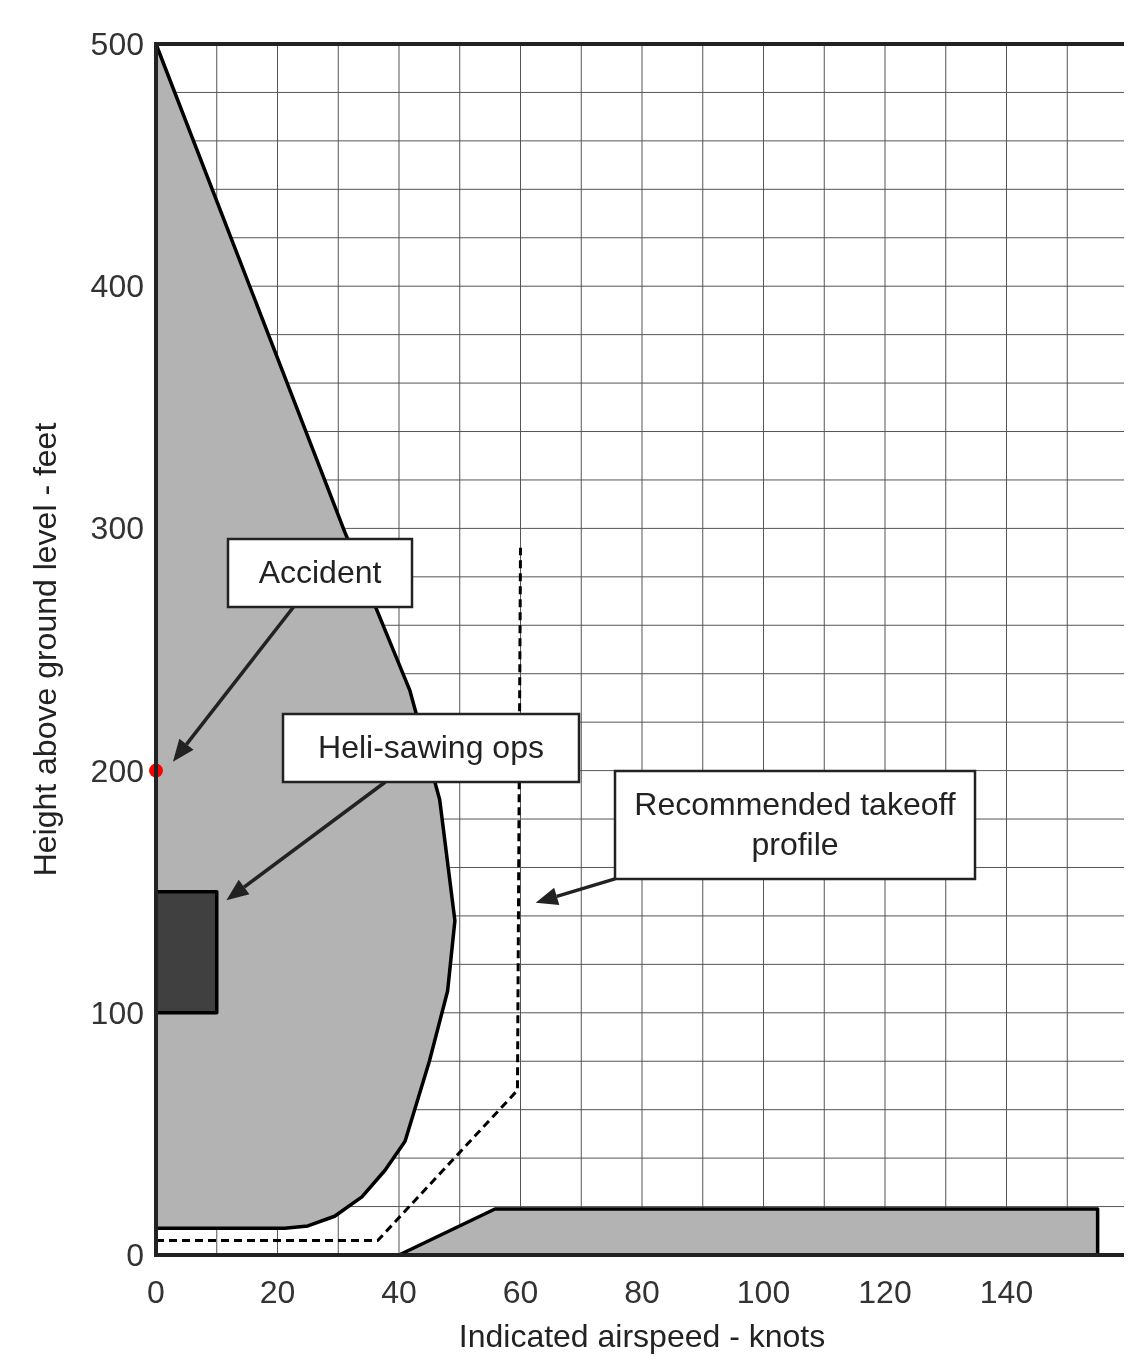  I want to click on annotation: Recommended takeoff profile, so click(795, 824).